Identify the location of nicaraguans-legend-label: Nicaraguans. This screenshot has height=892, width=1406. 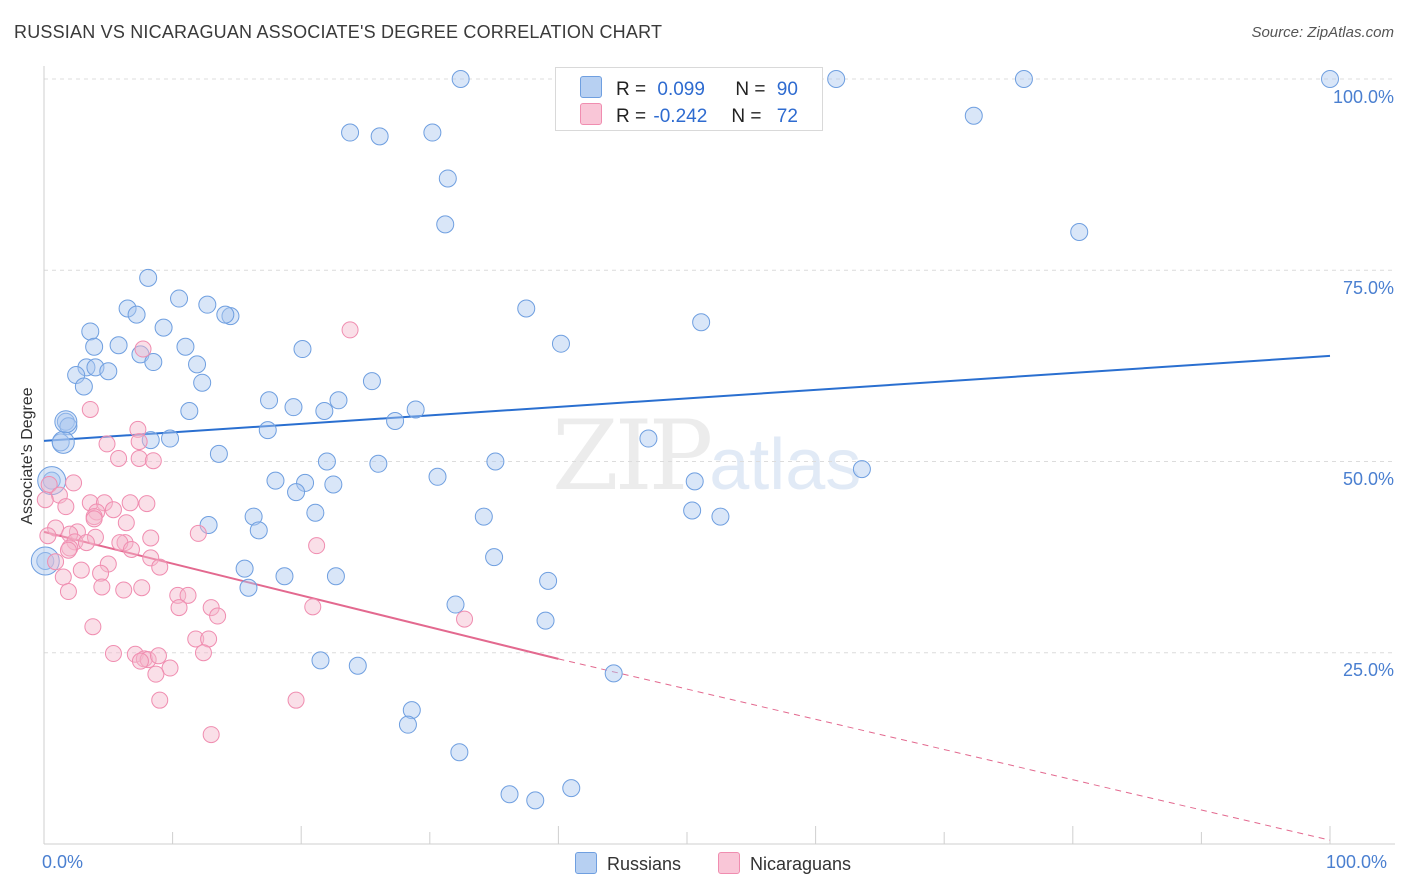
(801, 864).